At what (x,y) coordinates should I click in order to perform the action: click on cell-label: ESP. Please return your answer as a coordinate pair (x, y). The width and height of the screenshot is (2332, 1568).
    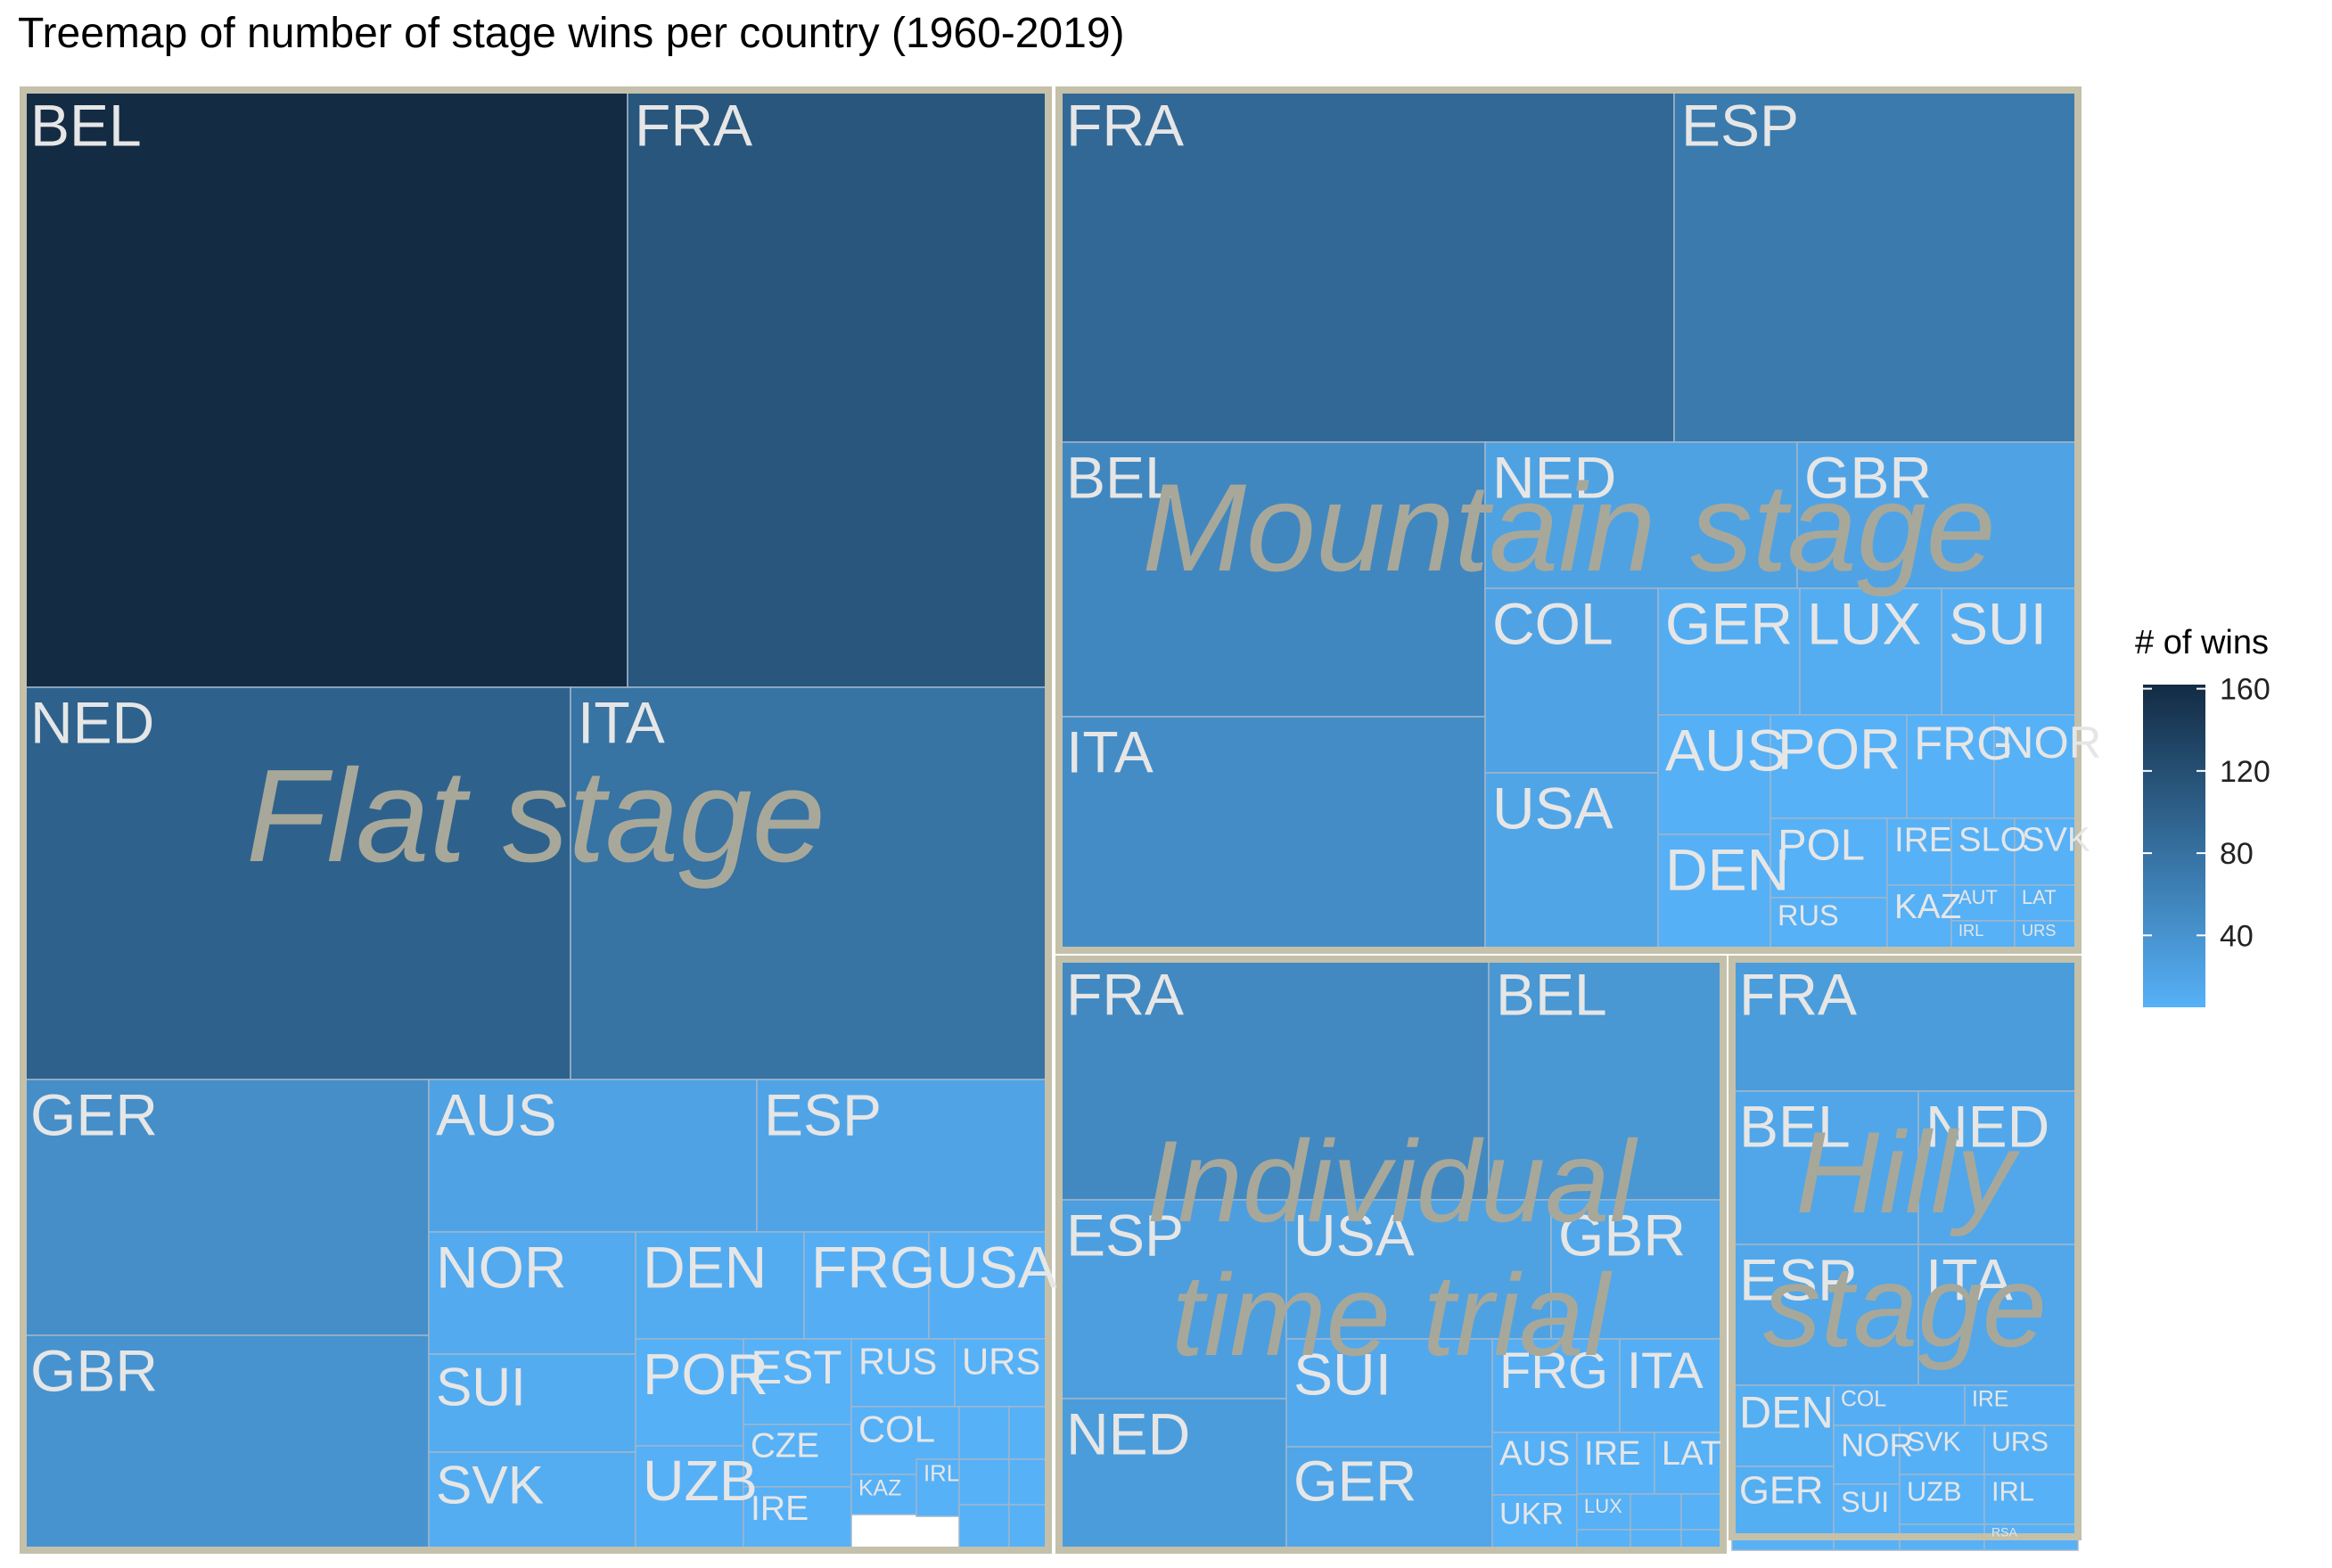
    Looking at the image, I should click on (1798, 1280).